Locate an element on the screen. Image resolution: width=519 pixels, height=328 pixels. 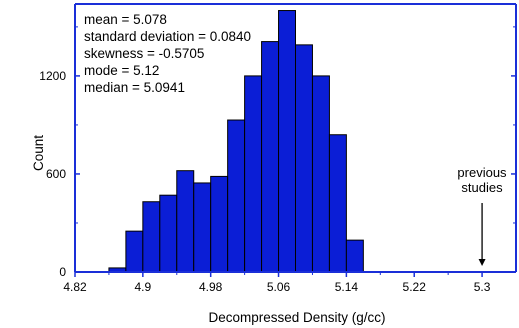
y-tick-label: 600 is located at coordinates (56, 174).